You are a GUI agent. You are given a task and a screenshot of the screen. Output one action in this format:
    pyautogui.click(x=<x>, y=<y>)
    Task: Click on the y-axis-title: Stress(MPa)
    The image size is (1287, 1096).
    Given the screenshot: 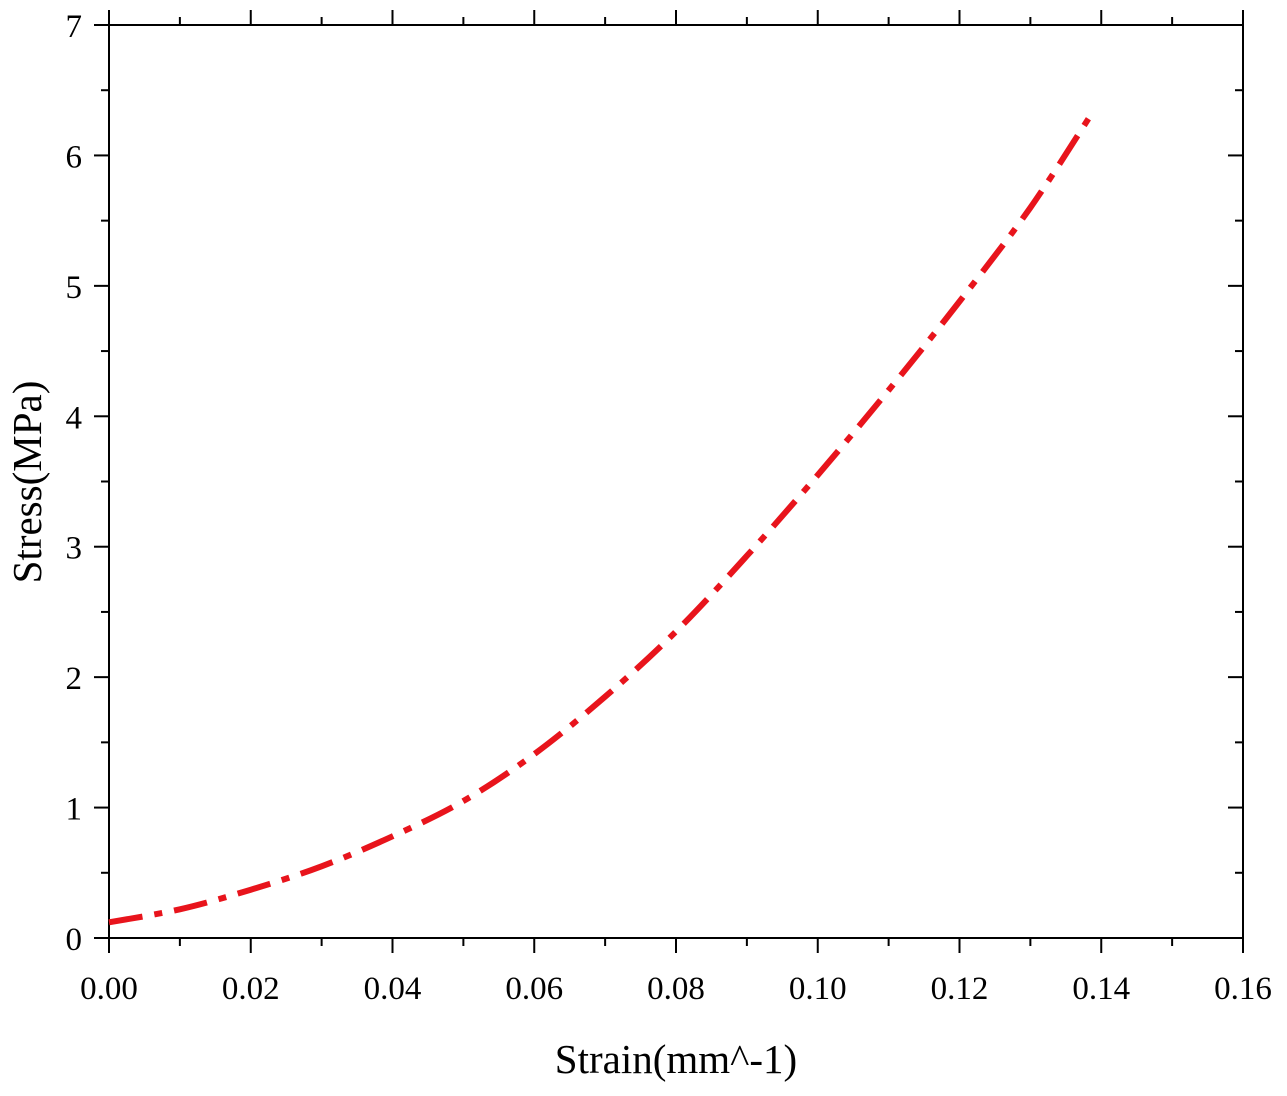 What is the action you would take?
    pyautogui.click(x=27, y=482)
    